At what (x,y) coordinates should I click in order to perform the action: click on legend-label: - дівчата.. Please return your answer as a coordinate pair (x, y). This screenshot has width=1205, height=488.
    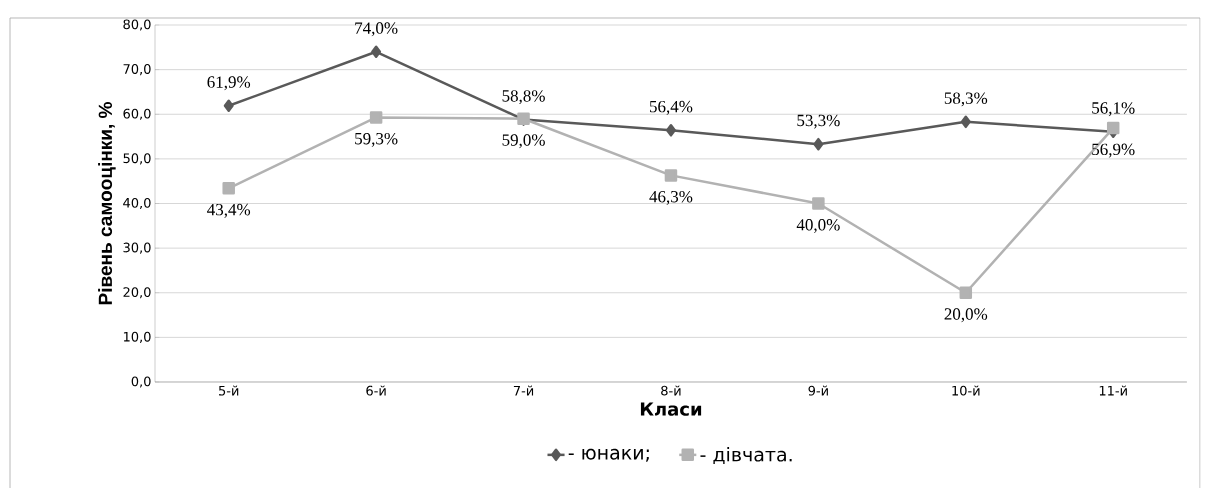
    Looking at the image, I should click on (746, 455).